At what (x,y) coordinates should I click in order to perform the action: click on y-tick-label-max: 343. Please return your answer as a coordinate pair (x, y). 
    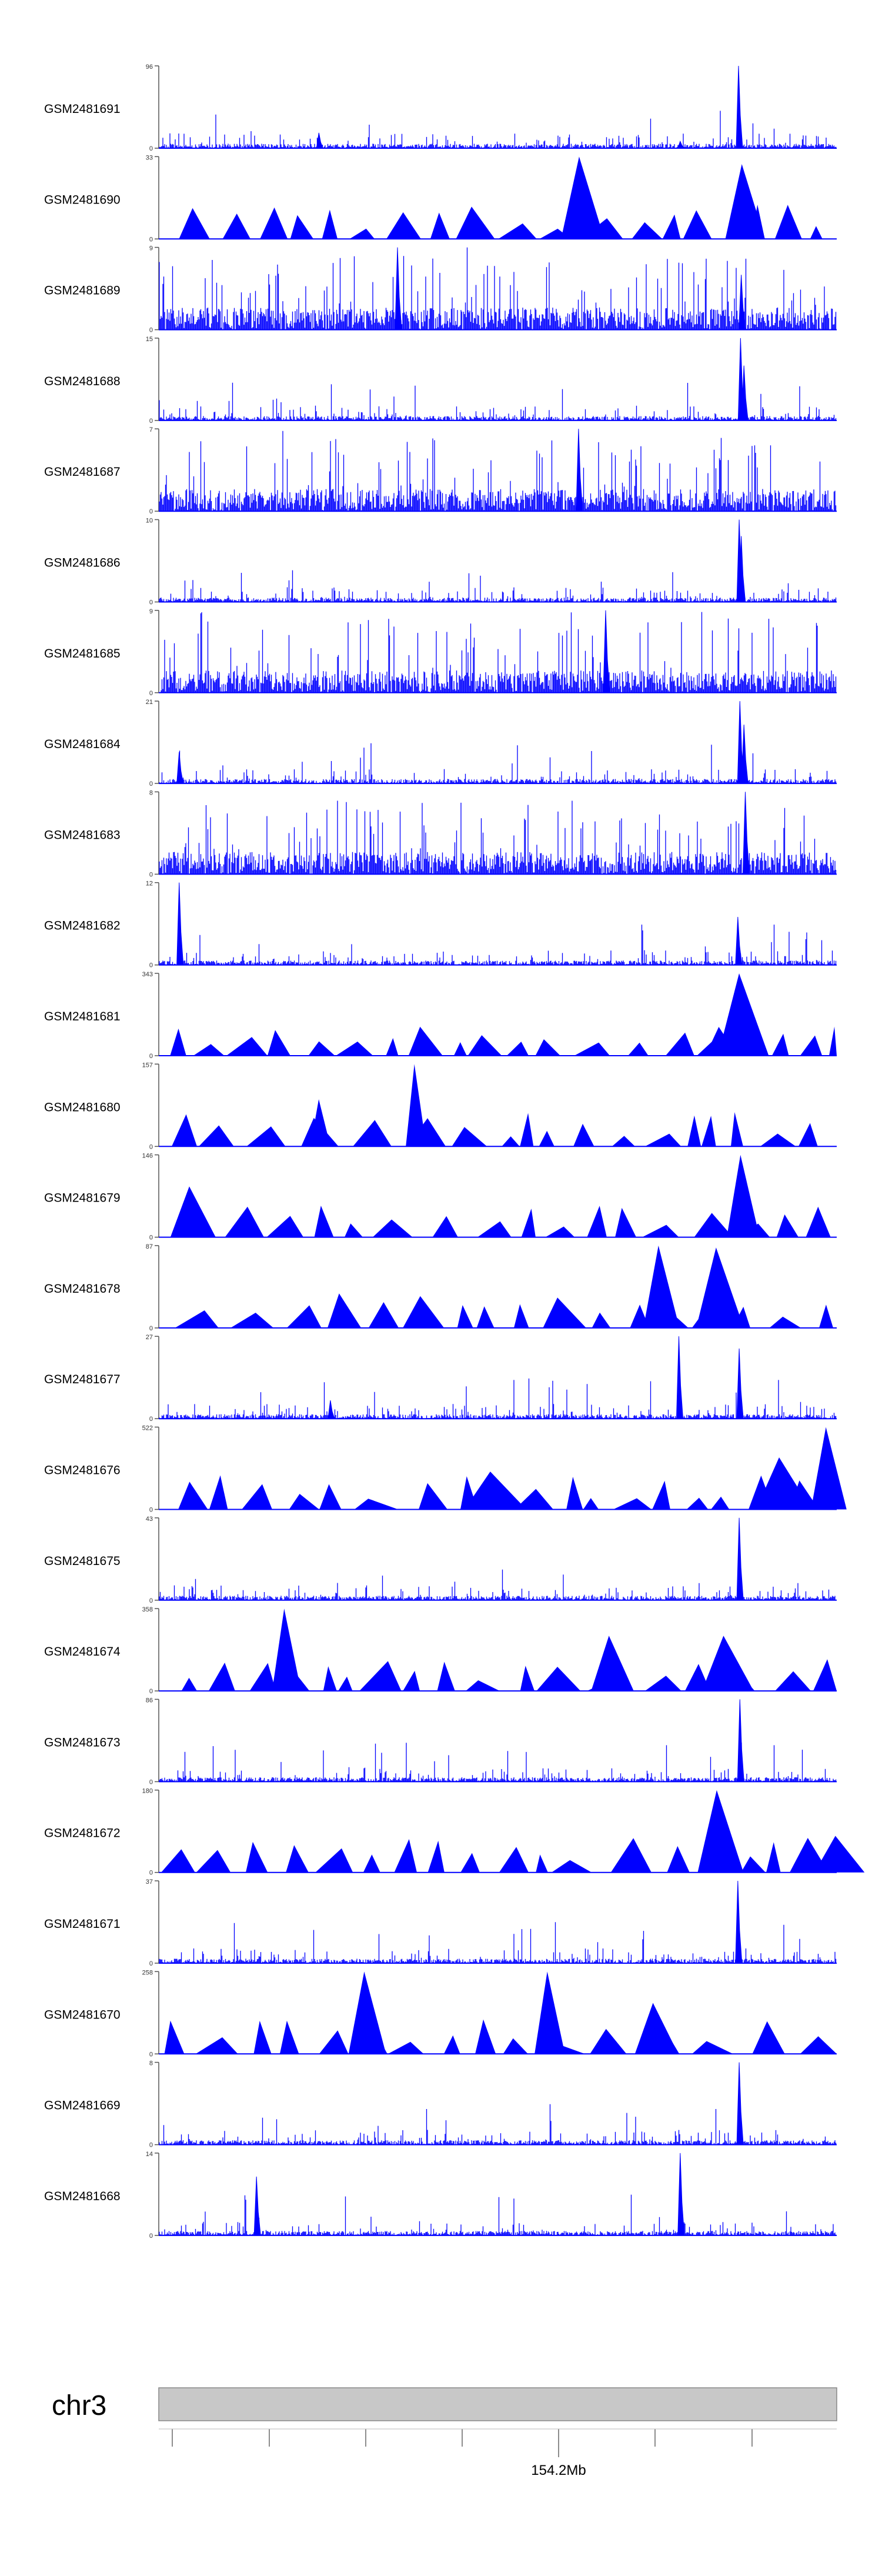
    Looking at the image, I should click on (147, 974).